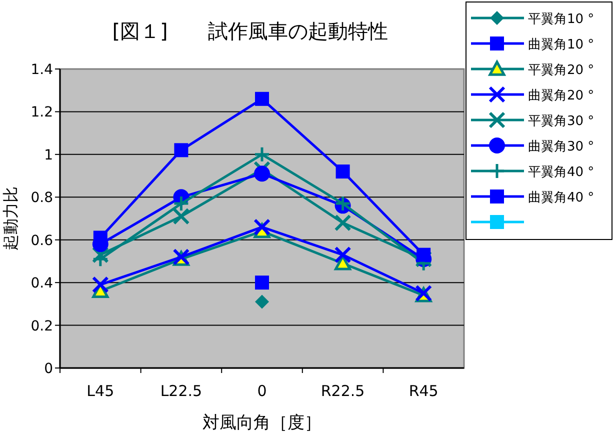 This screenshot has height=437, width=614. What do you see at coordinates (561, 198) in the screenshot?
I see `legend-label: 曲翼角40 °` at bounding box center [561, 198].